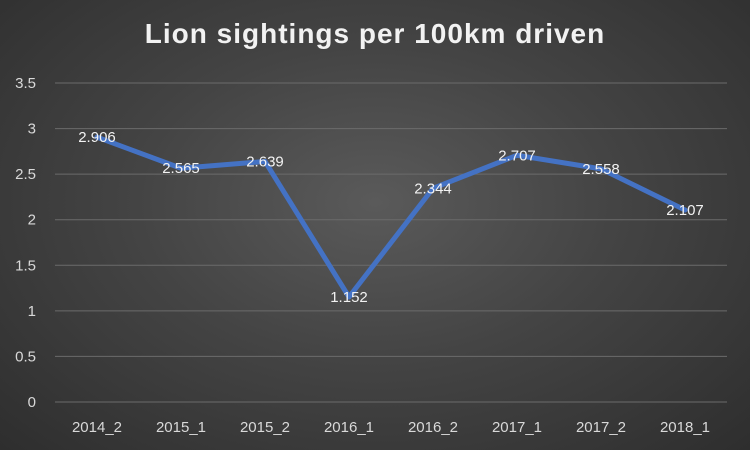 The image size is (750, 450). I want to click on y-tick-label: 1.5, so click(25, 265).